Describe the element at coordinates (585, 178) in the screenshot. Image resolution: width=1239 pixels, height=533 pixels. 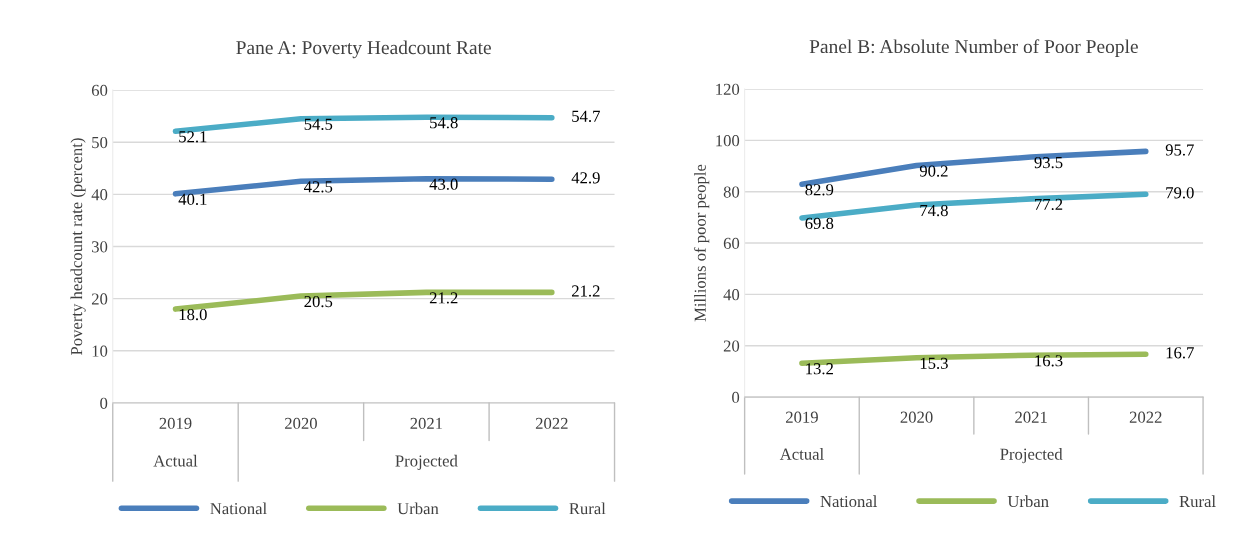
I see `data-label: 42.9` at that location.